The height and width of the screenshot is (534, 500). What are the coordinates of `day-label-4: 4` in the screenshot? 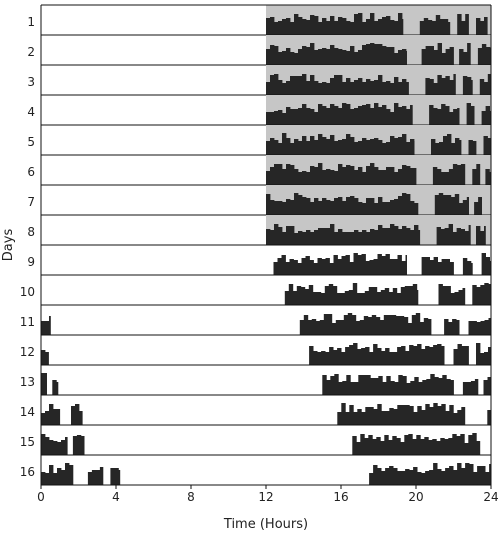 It's located at (31, 112).